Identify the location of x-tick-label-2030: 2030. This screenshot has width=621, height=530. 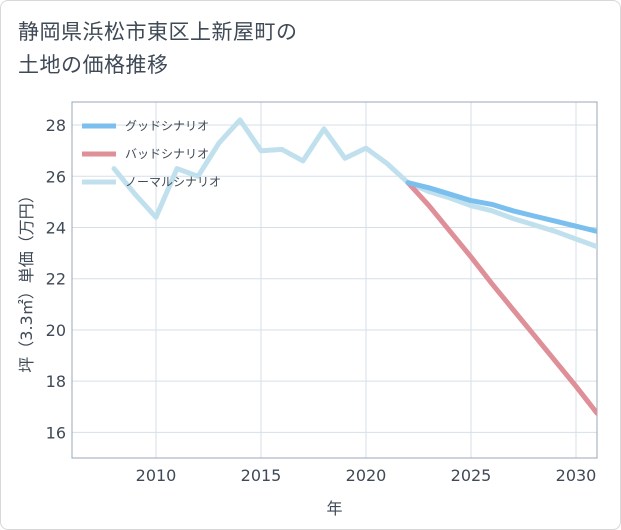
(576, 475).